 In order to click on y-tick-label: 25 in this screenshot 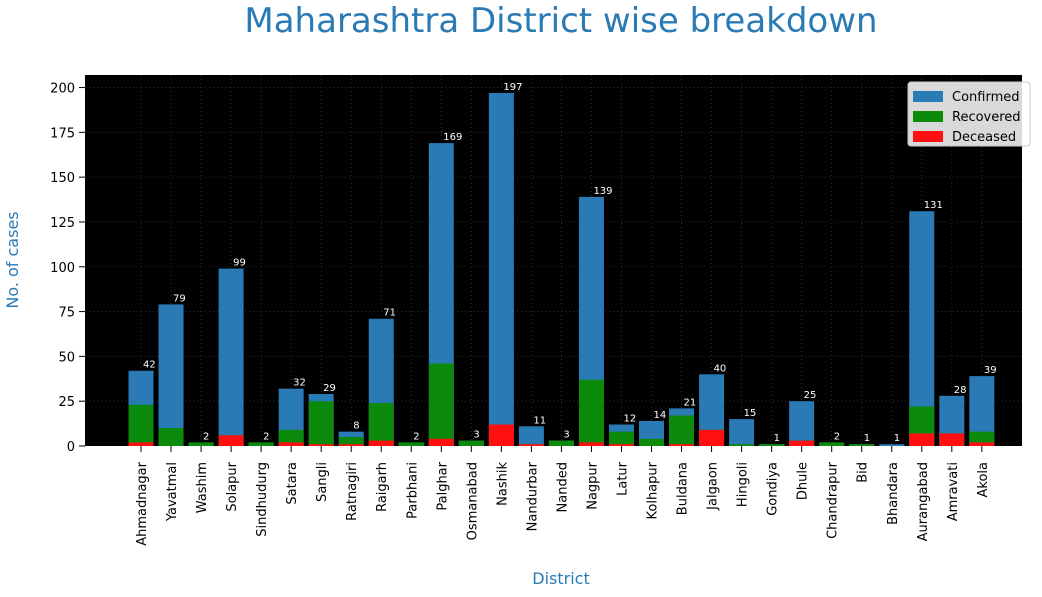, I will do `click(66, 402)`.